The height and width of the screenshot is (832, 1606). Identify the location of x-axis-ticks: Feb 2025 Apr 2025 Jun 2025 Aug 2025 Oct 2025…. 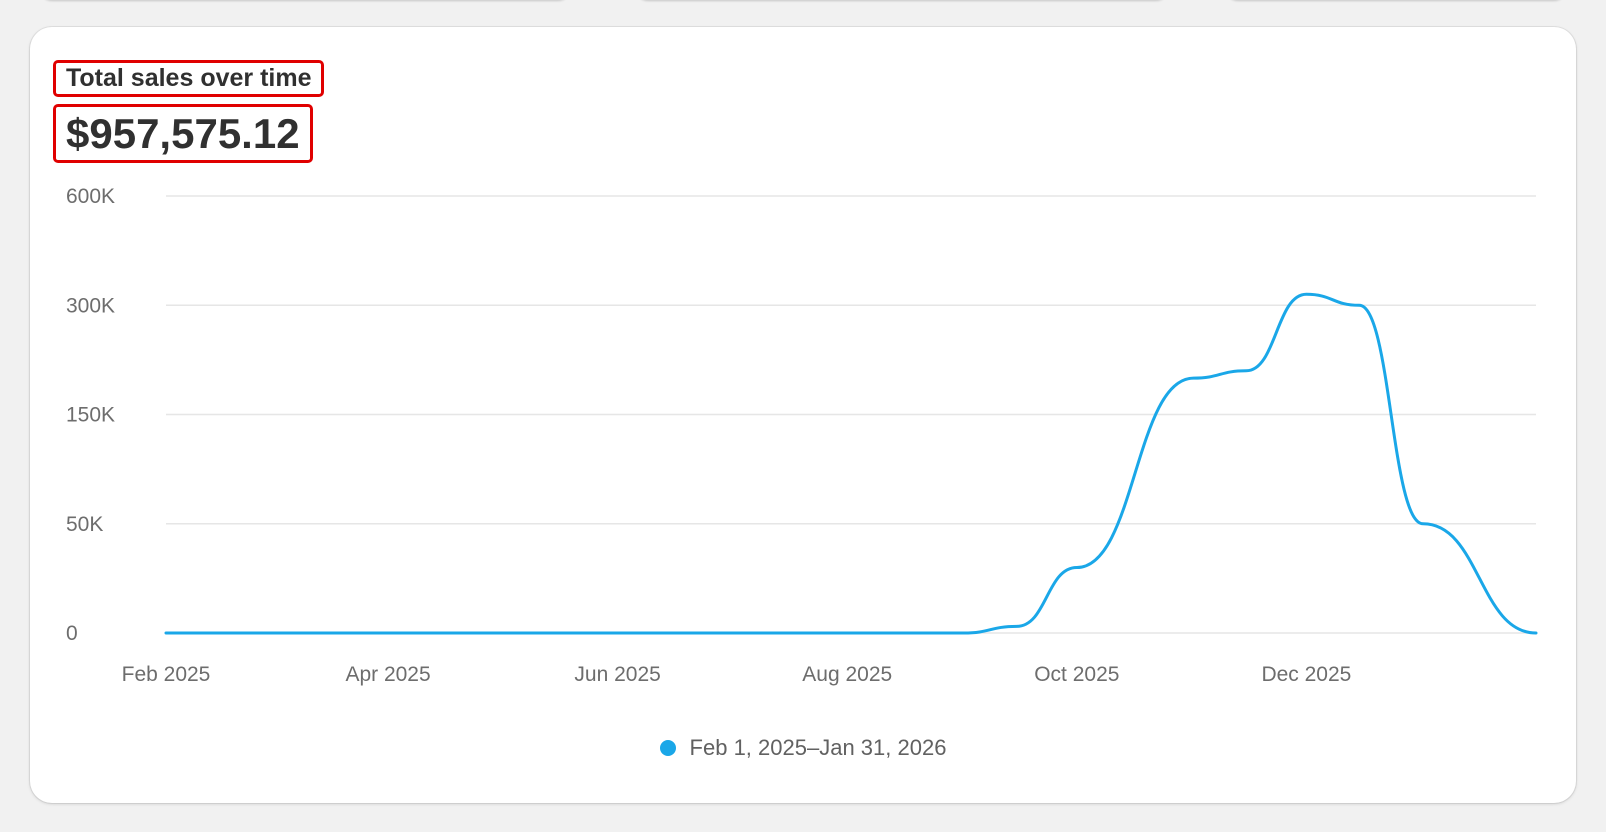
(737, 674).